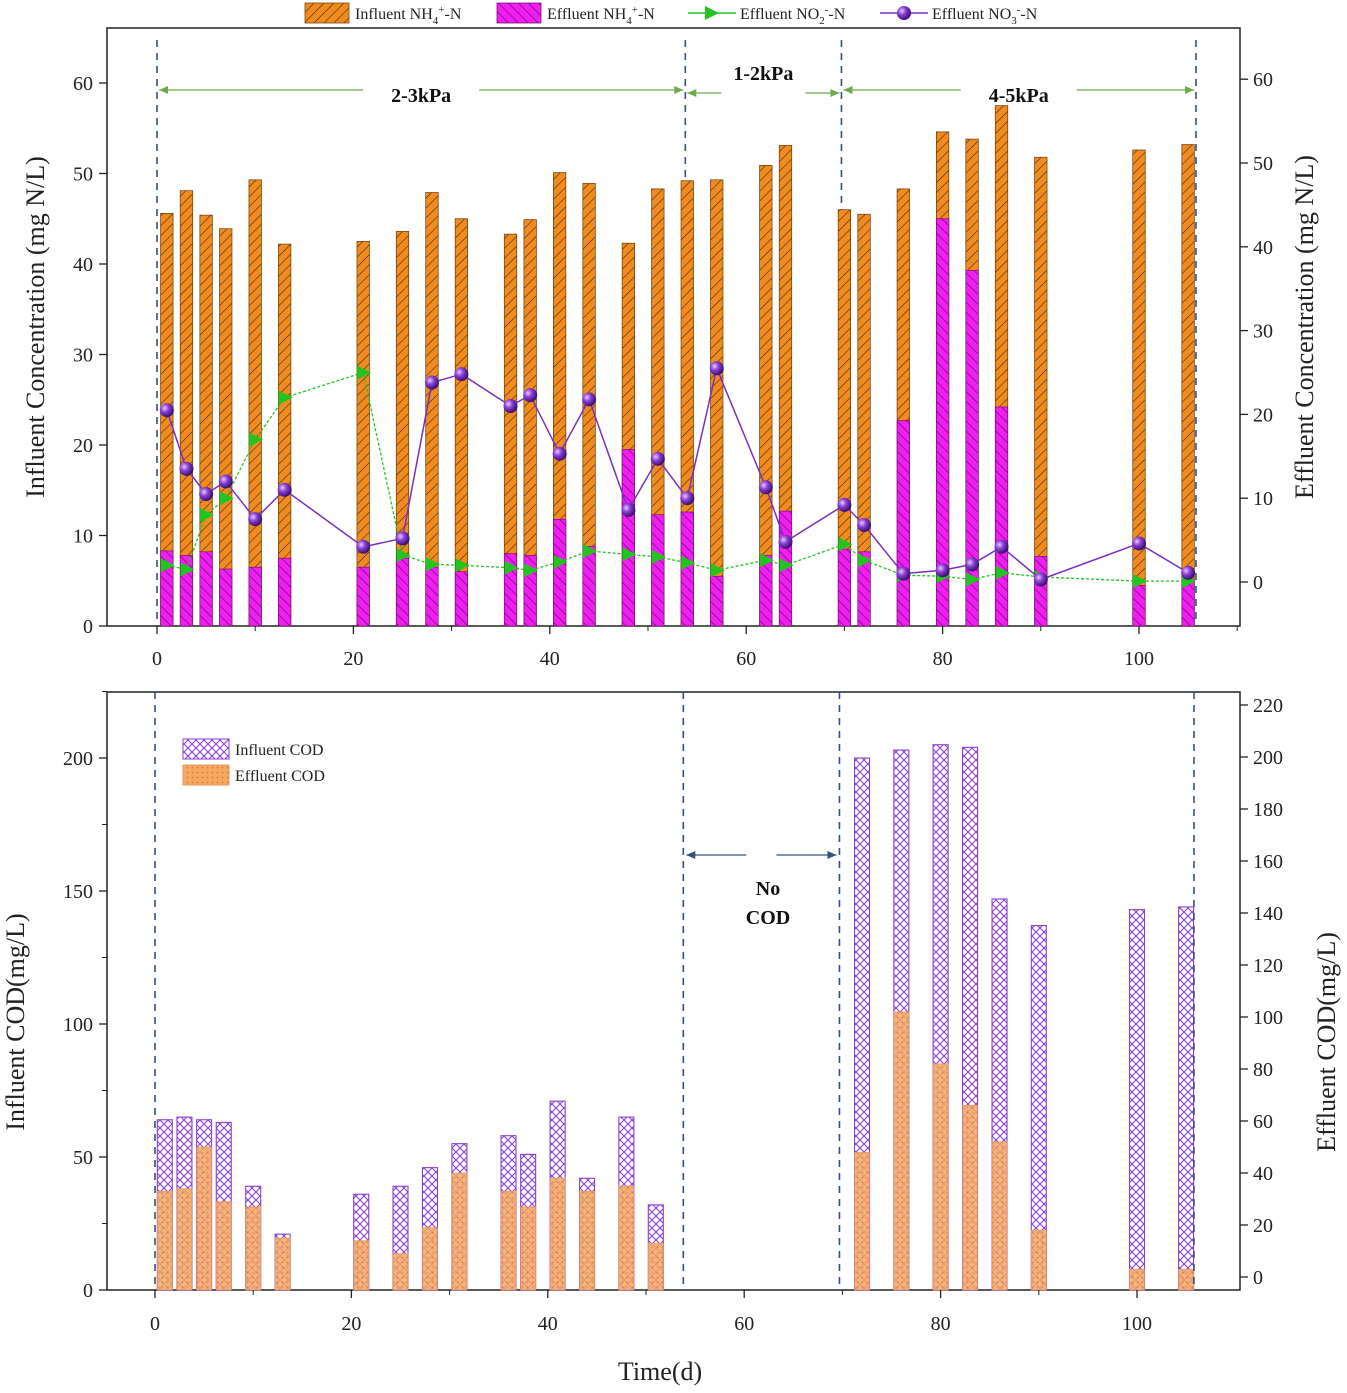  What do you see at coordinates (1263, 499) in the screenshot?
I see `y2-tick-label: 10` at bounding box center [1263, 499].